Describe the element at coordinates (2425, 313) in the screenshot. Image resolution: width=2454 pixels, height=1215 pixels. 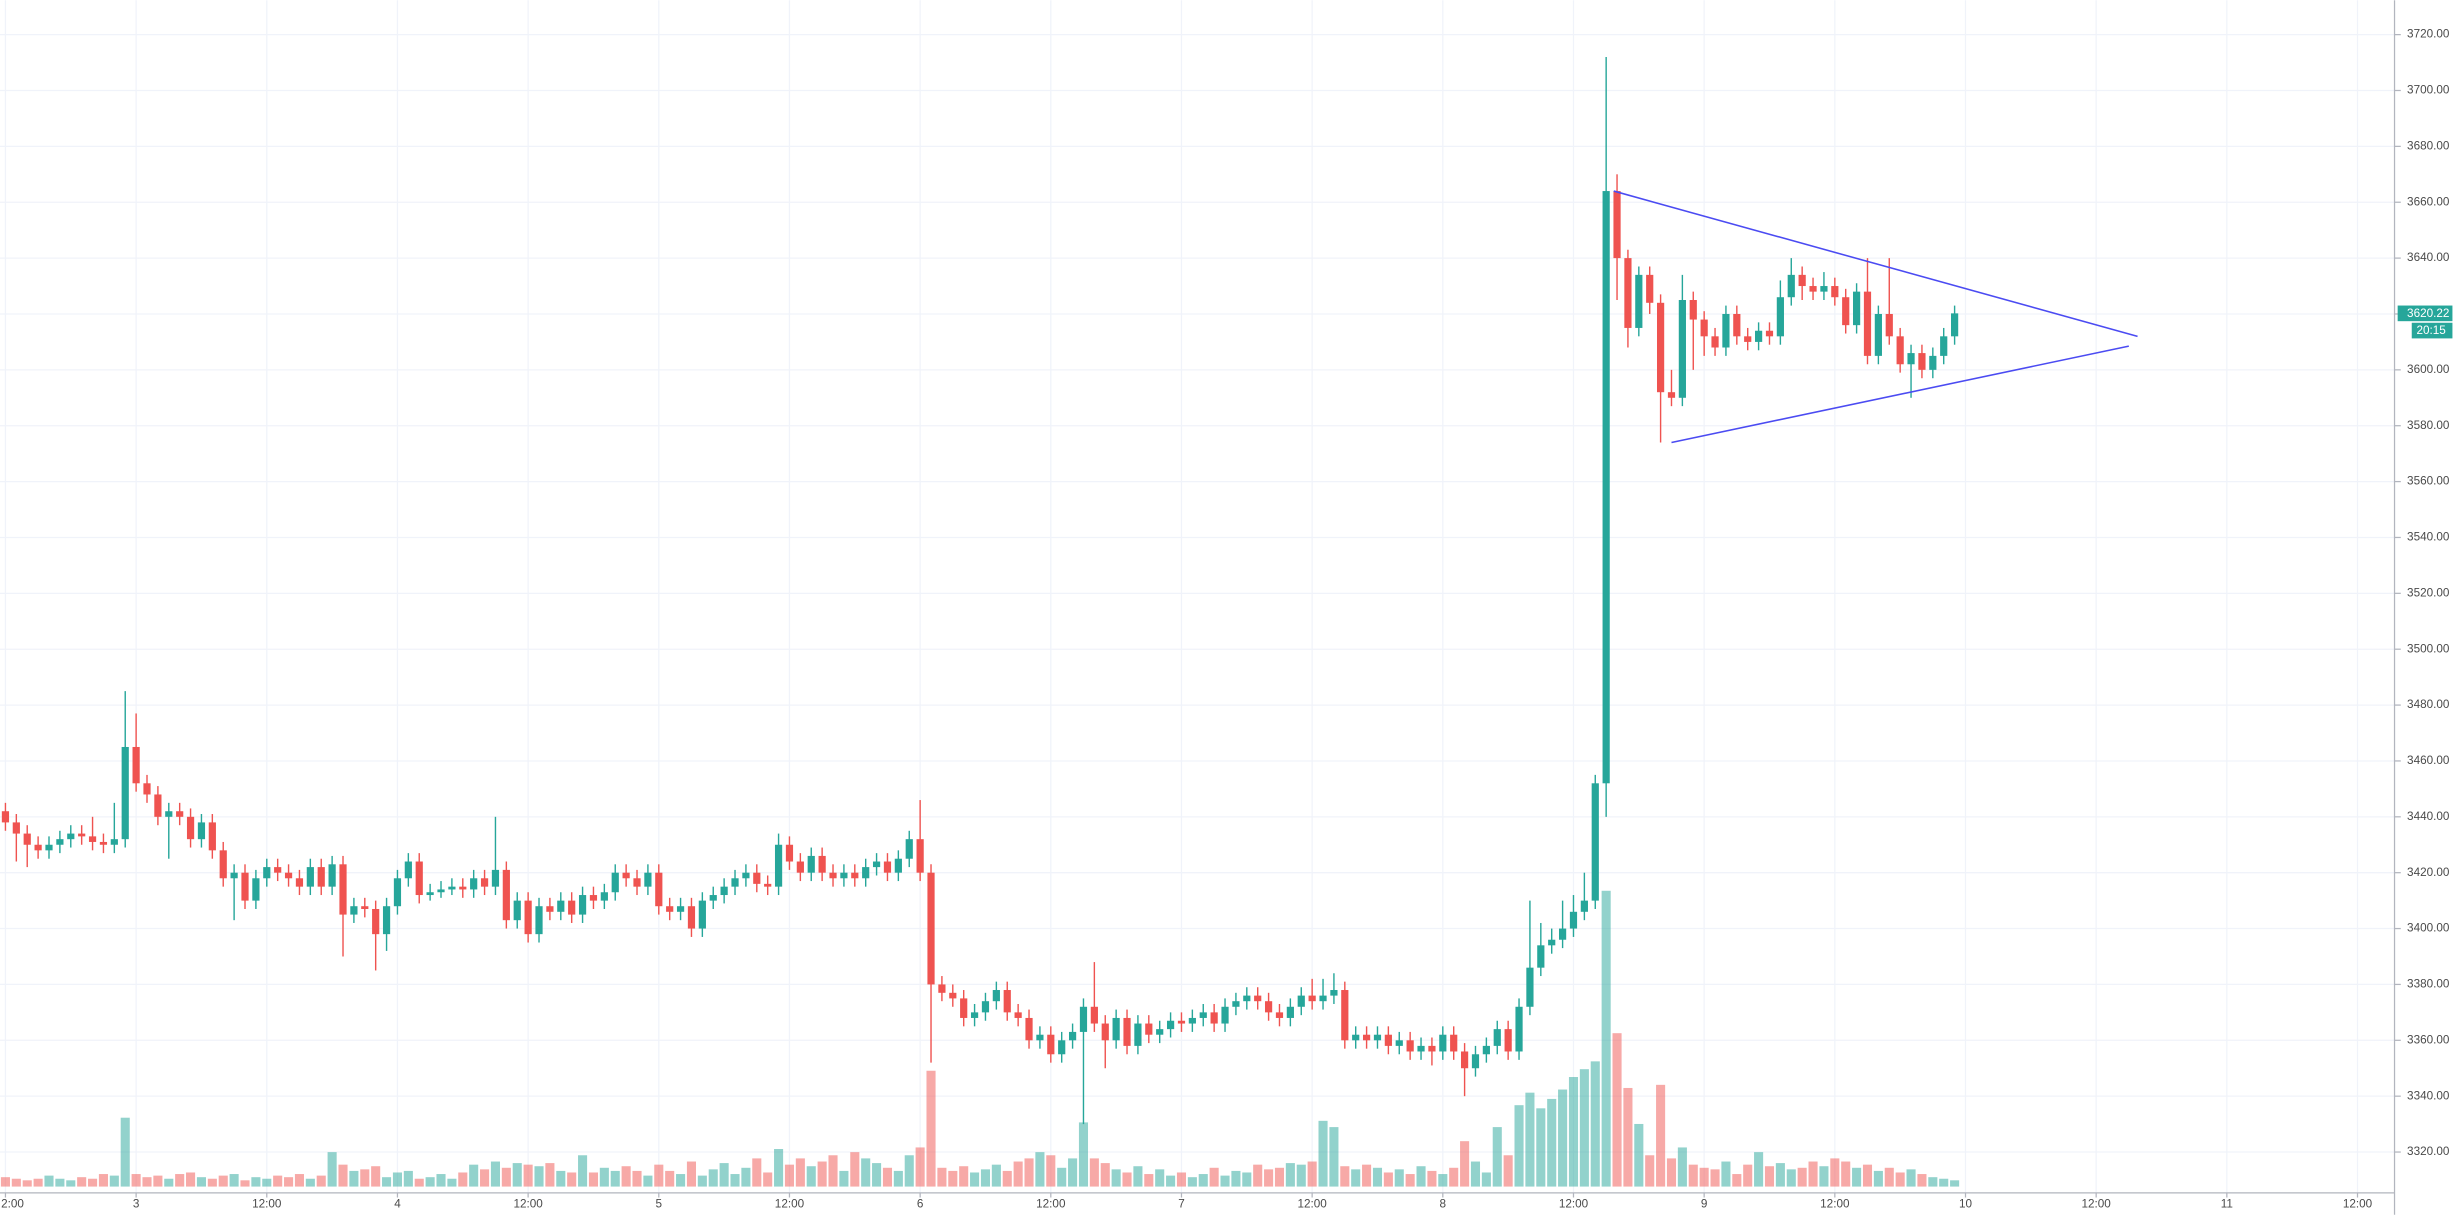
I see `last-price-box` at that location.